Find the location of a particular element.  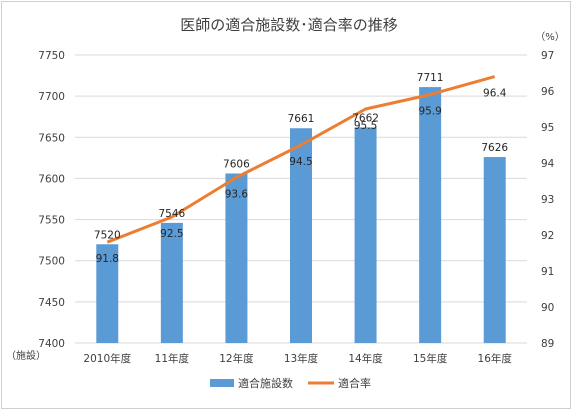

left-tick-label: 7700 is located at coordinates (51, 97).